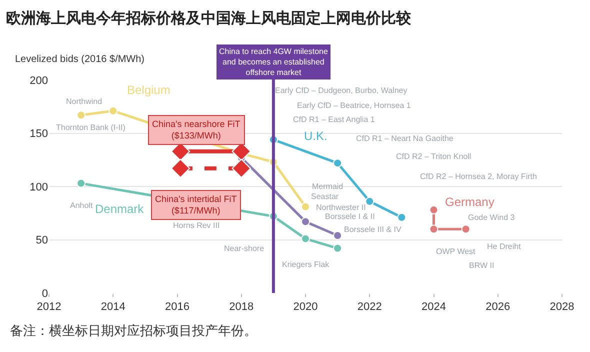  Describe the element at coordinates (478, 176) in the screenshot. I see `annotation: CfD R2 – Hornsea 2, Moray Firth` at that location.